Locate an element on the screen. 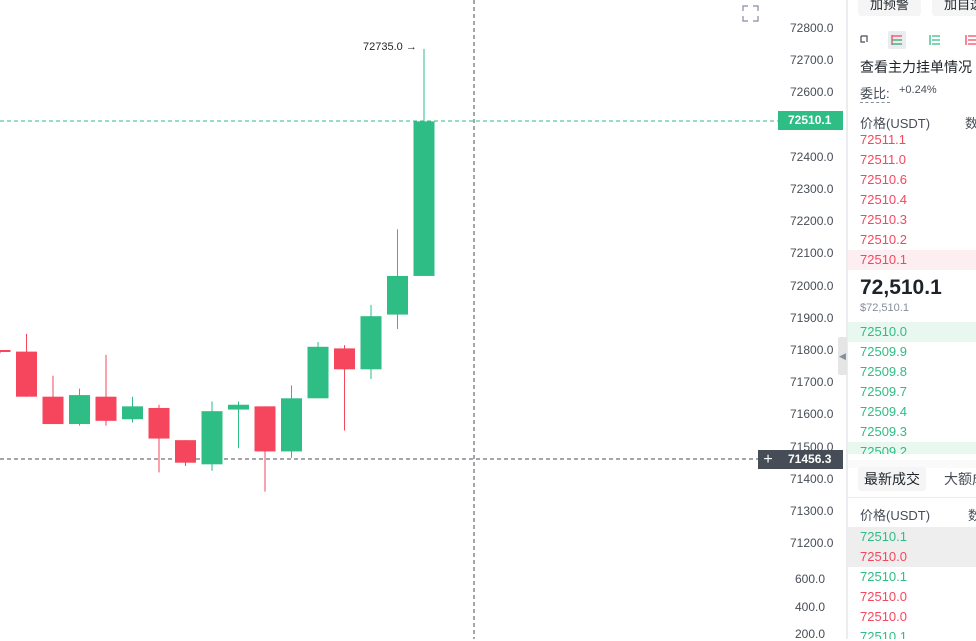  orderbook-price-header: 价格(USDT) is located at coordinates (895, 123).